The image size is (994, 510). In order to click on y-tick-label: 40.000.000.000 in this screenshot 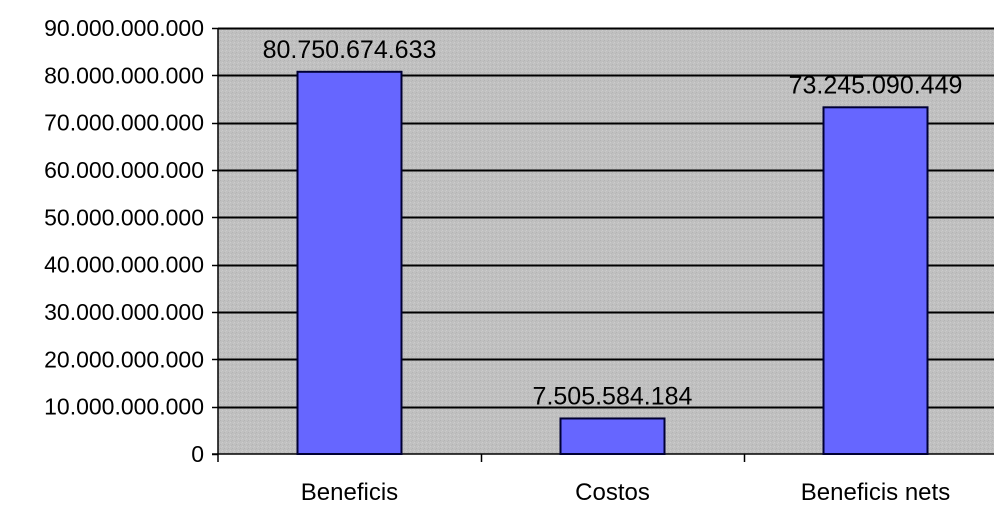, I will do `click(124, 265)`.